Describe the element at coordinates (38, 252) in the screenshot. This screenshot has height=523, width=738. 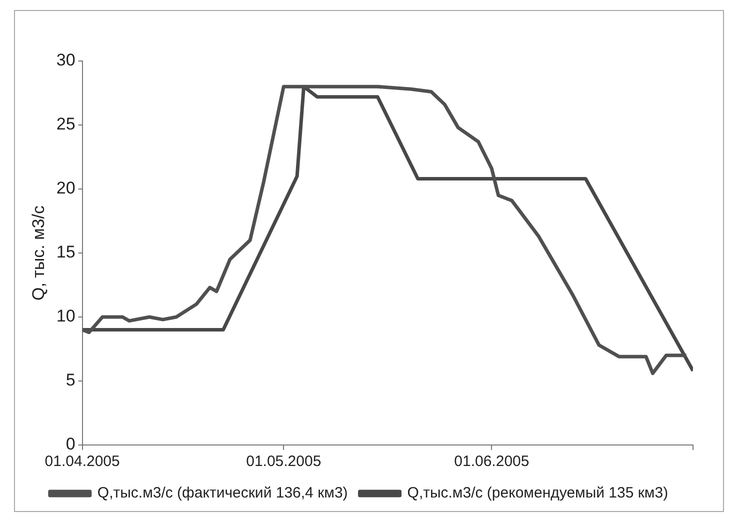
I see `y-axis-title: Q, тыс. м3/с` at that location.